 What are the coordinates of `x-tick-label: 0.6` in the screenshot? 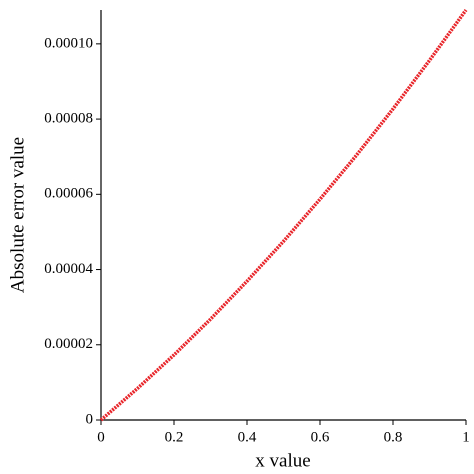 It's located at (320, 437).